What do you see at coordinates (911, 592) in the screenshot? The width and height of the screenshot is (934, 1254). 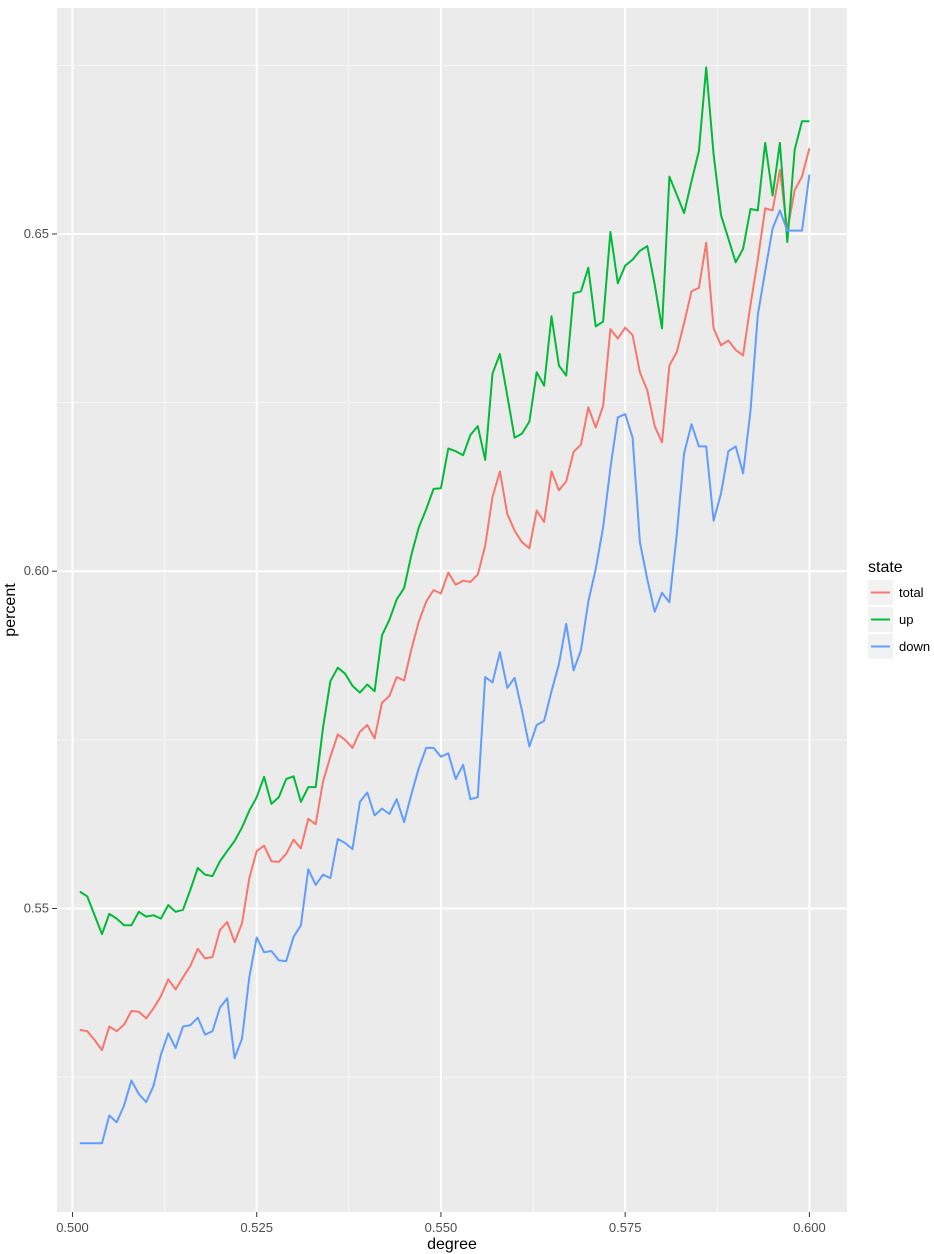 I see `legend-label-total: total` at bounding box center [911, 592].